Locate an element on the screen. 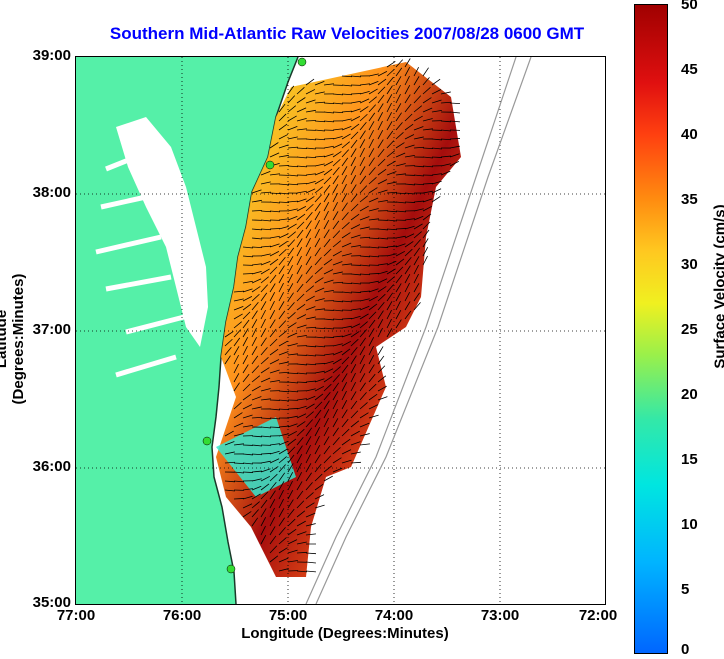  y-tick-label: 36:00 is located at coordinates (51, 466).